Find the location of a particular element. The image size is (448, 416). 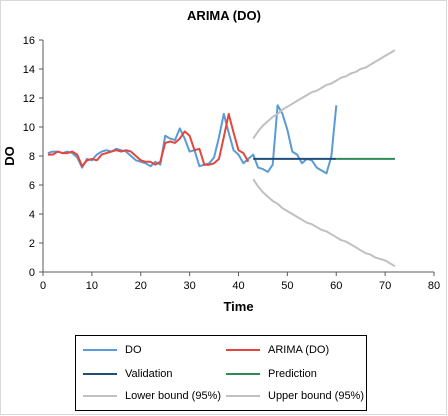

y-tick-label: 2 is located at coordinates (32, 244).